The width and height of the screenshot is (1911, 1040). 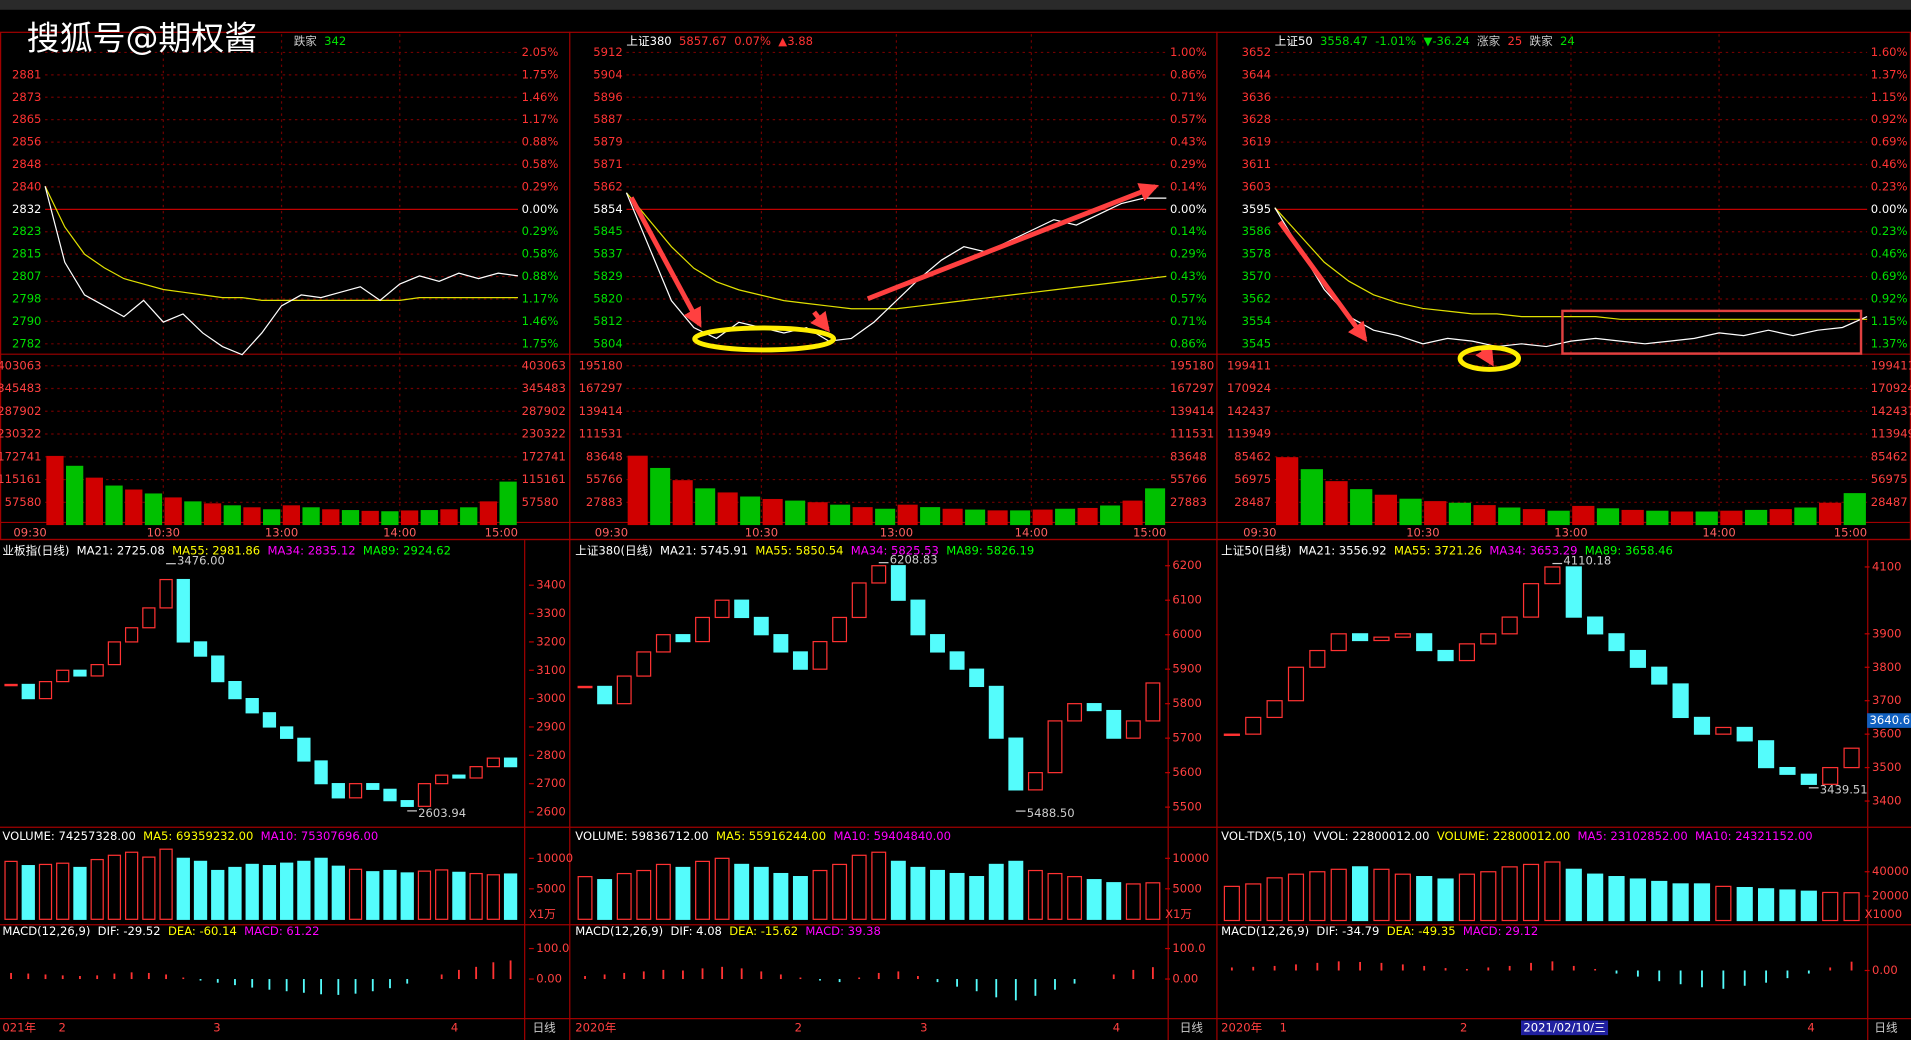 I want to click on arrow, so click(x=1013, y=242).